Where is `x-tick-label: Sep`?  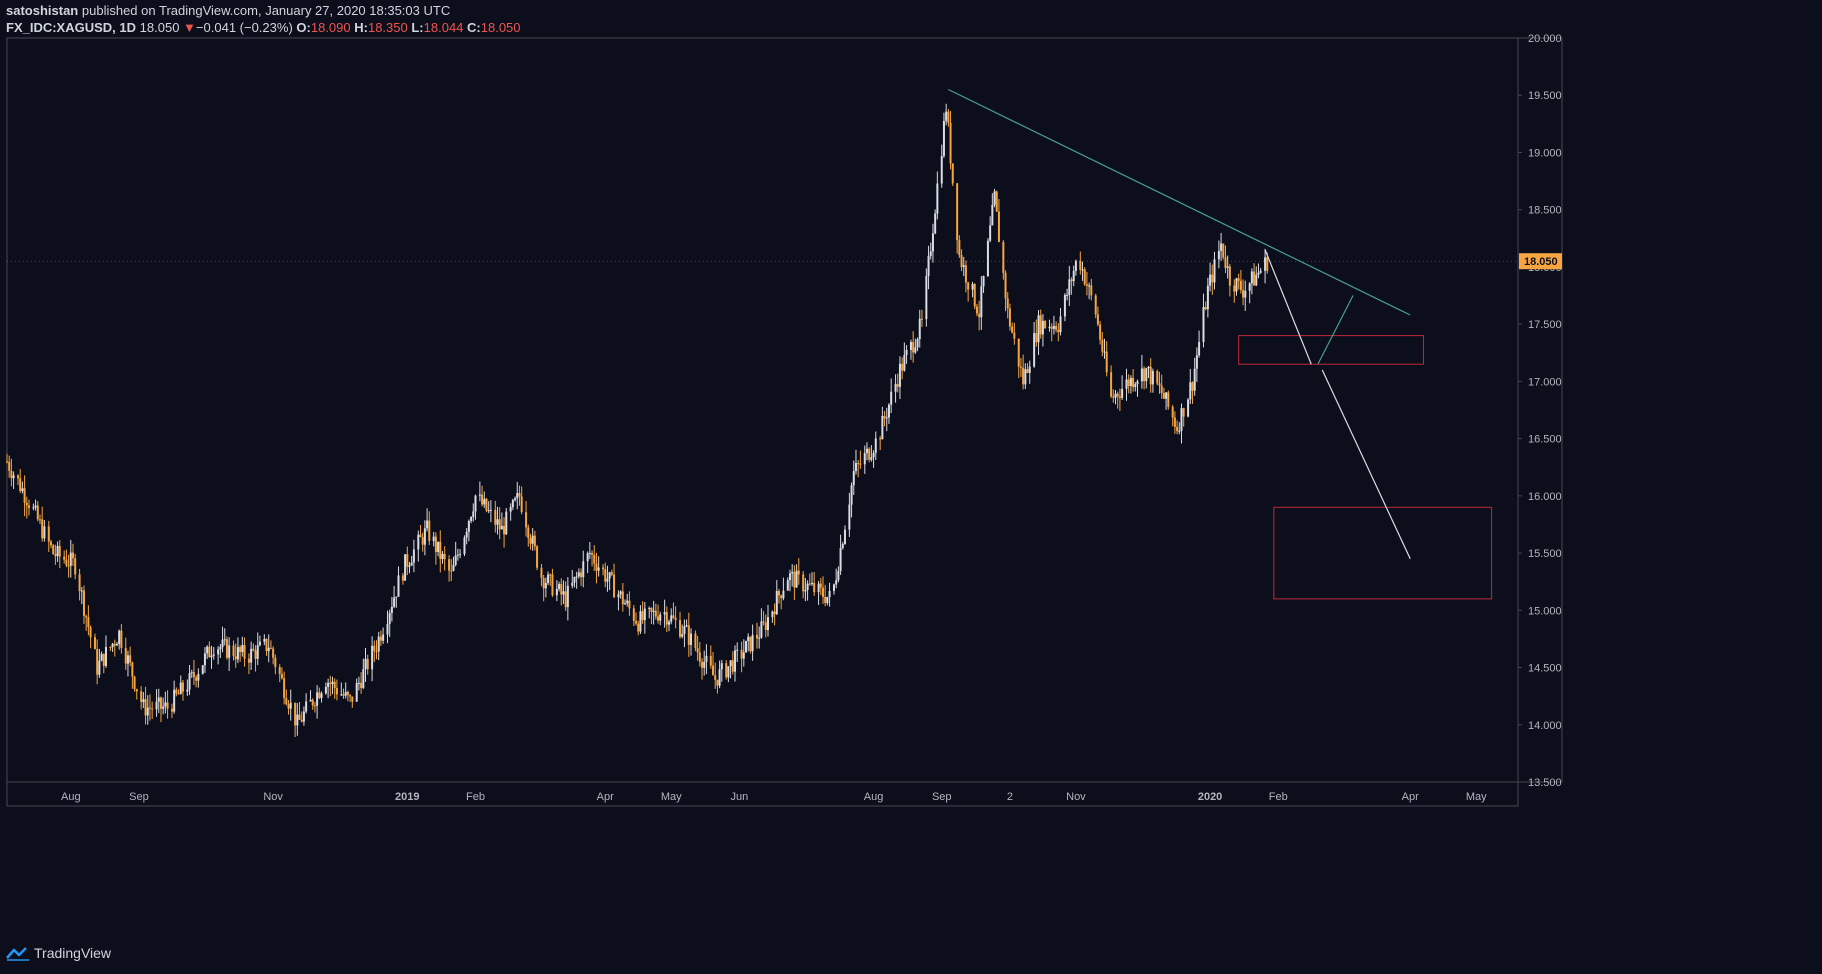
x-tick-label: Sep is located at coordinates (139, 797).